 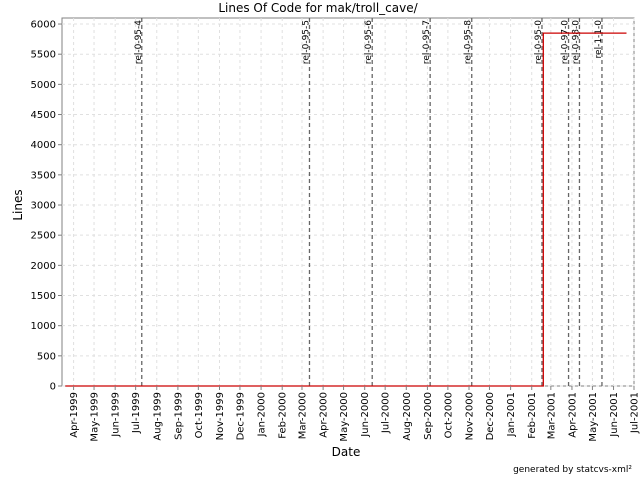 I want to click on x-tick-label: Jan-2000, so click(x=262, y=414).